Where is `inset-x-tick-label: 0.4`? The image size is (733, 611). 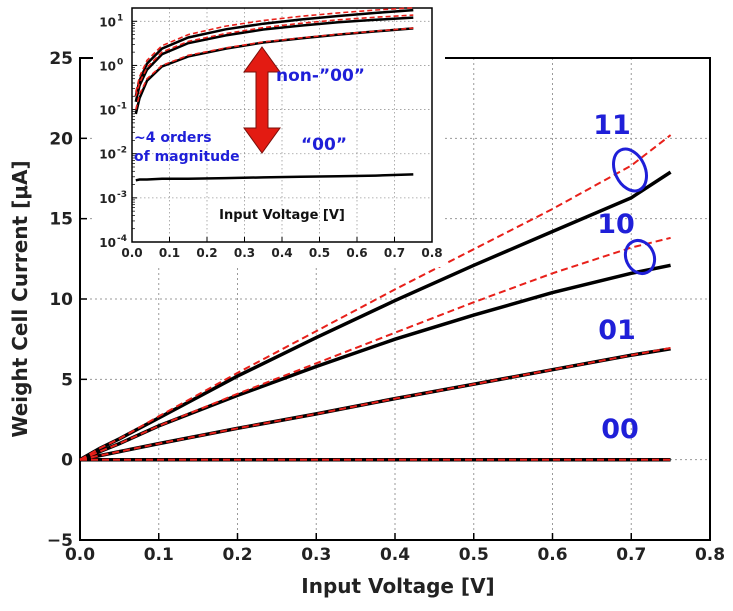 inset-x-tick-label: 0.4 is located at coordinates (281, 253).